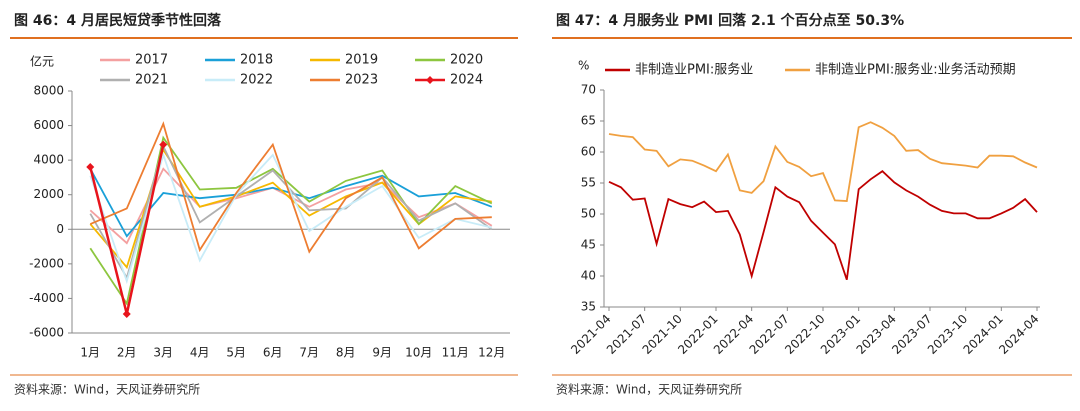 Image resolution: width=1080 pixels, height=411 pixels. I want to click on x-tick-label: 5月, so click(236, 353).